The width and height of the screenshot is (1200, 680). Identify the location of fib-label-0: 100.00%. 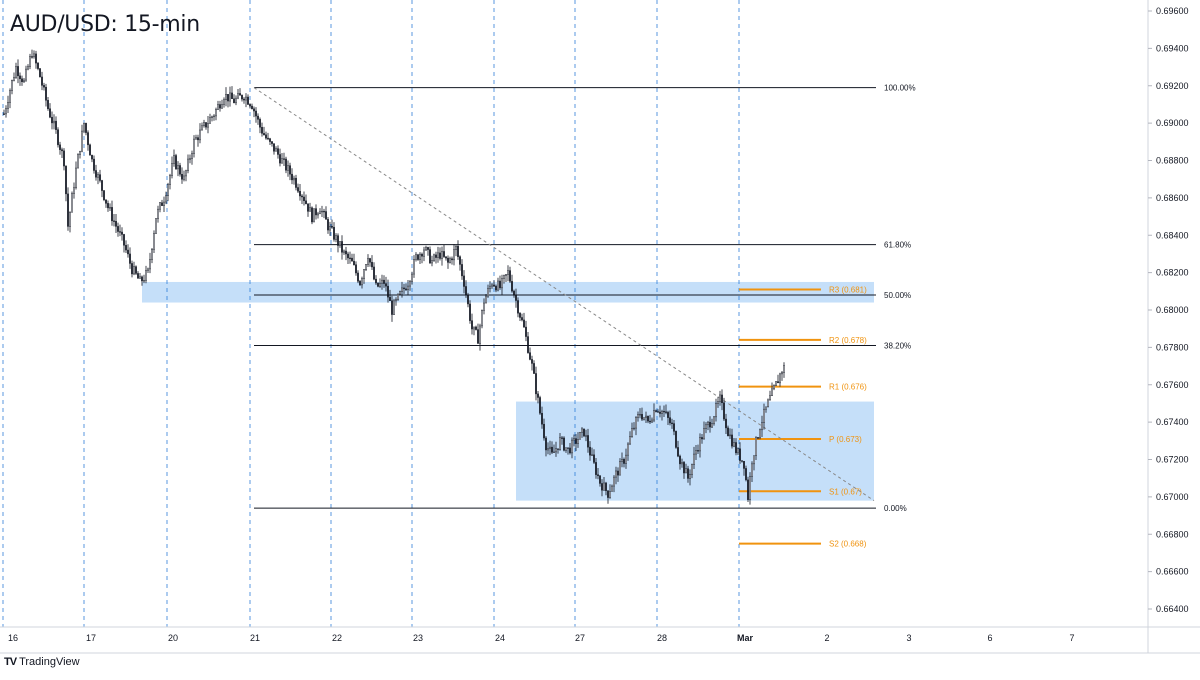
(900, 88).